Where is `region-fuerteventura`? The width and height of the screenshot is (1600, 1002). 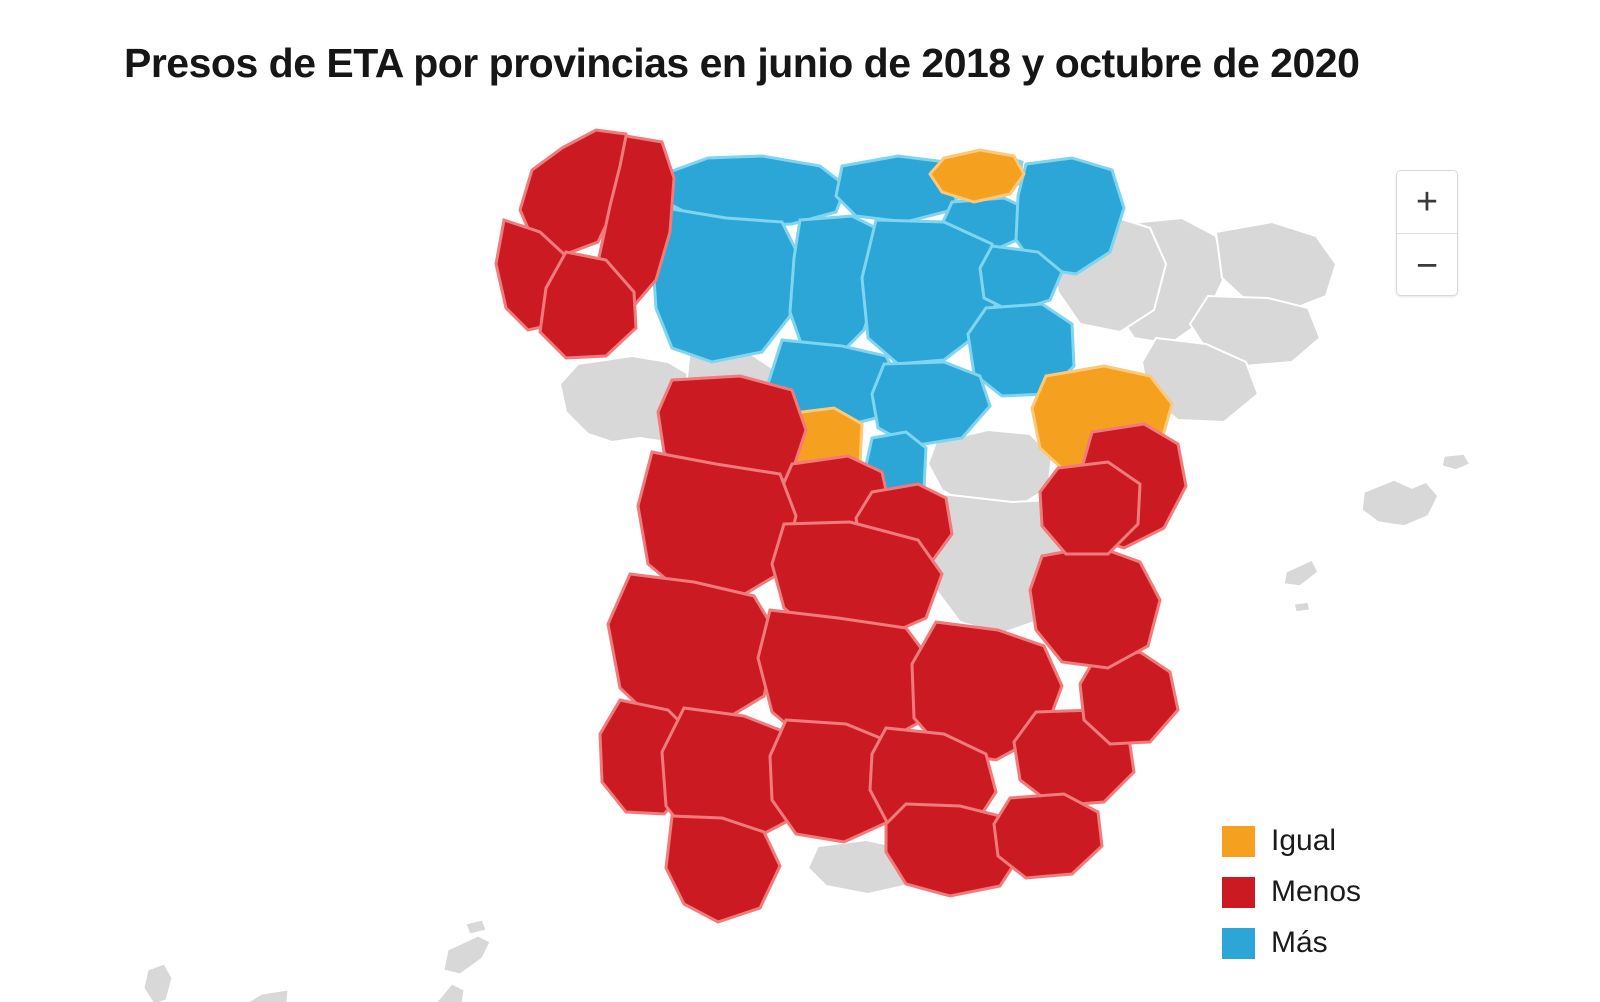
region-fuerteventura is located at coordinates (440, 992).